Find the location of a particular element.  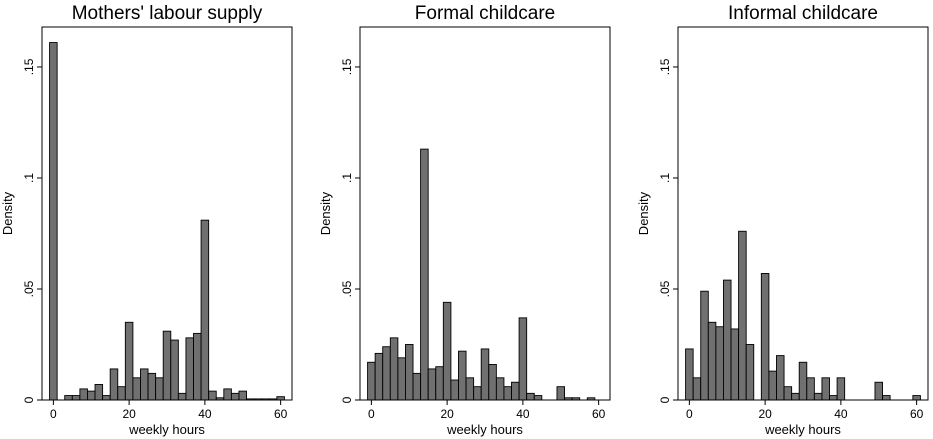

panel-title: Mothers' labour supply is located at coordinates (167, 13).